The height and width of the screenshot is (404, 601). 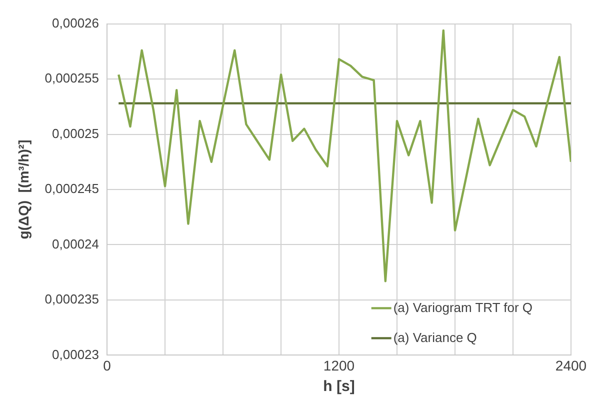 I want to click on y-tick-label: 0,00025, so click(x=76, y=133).